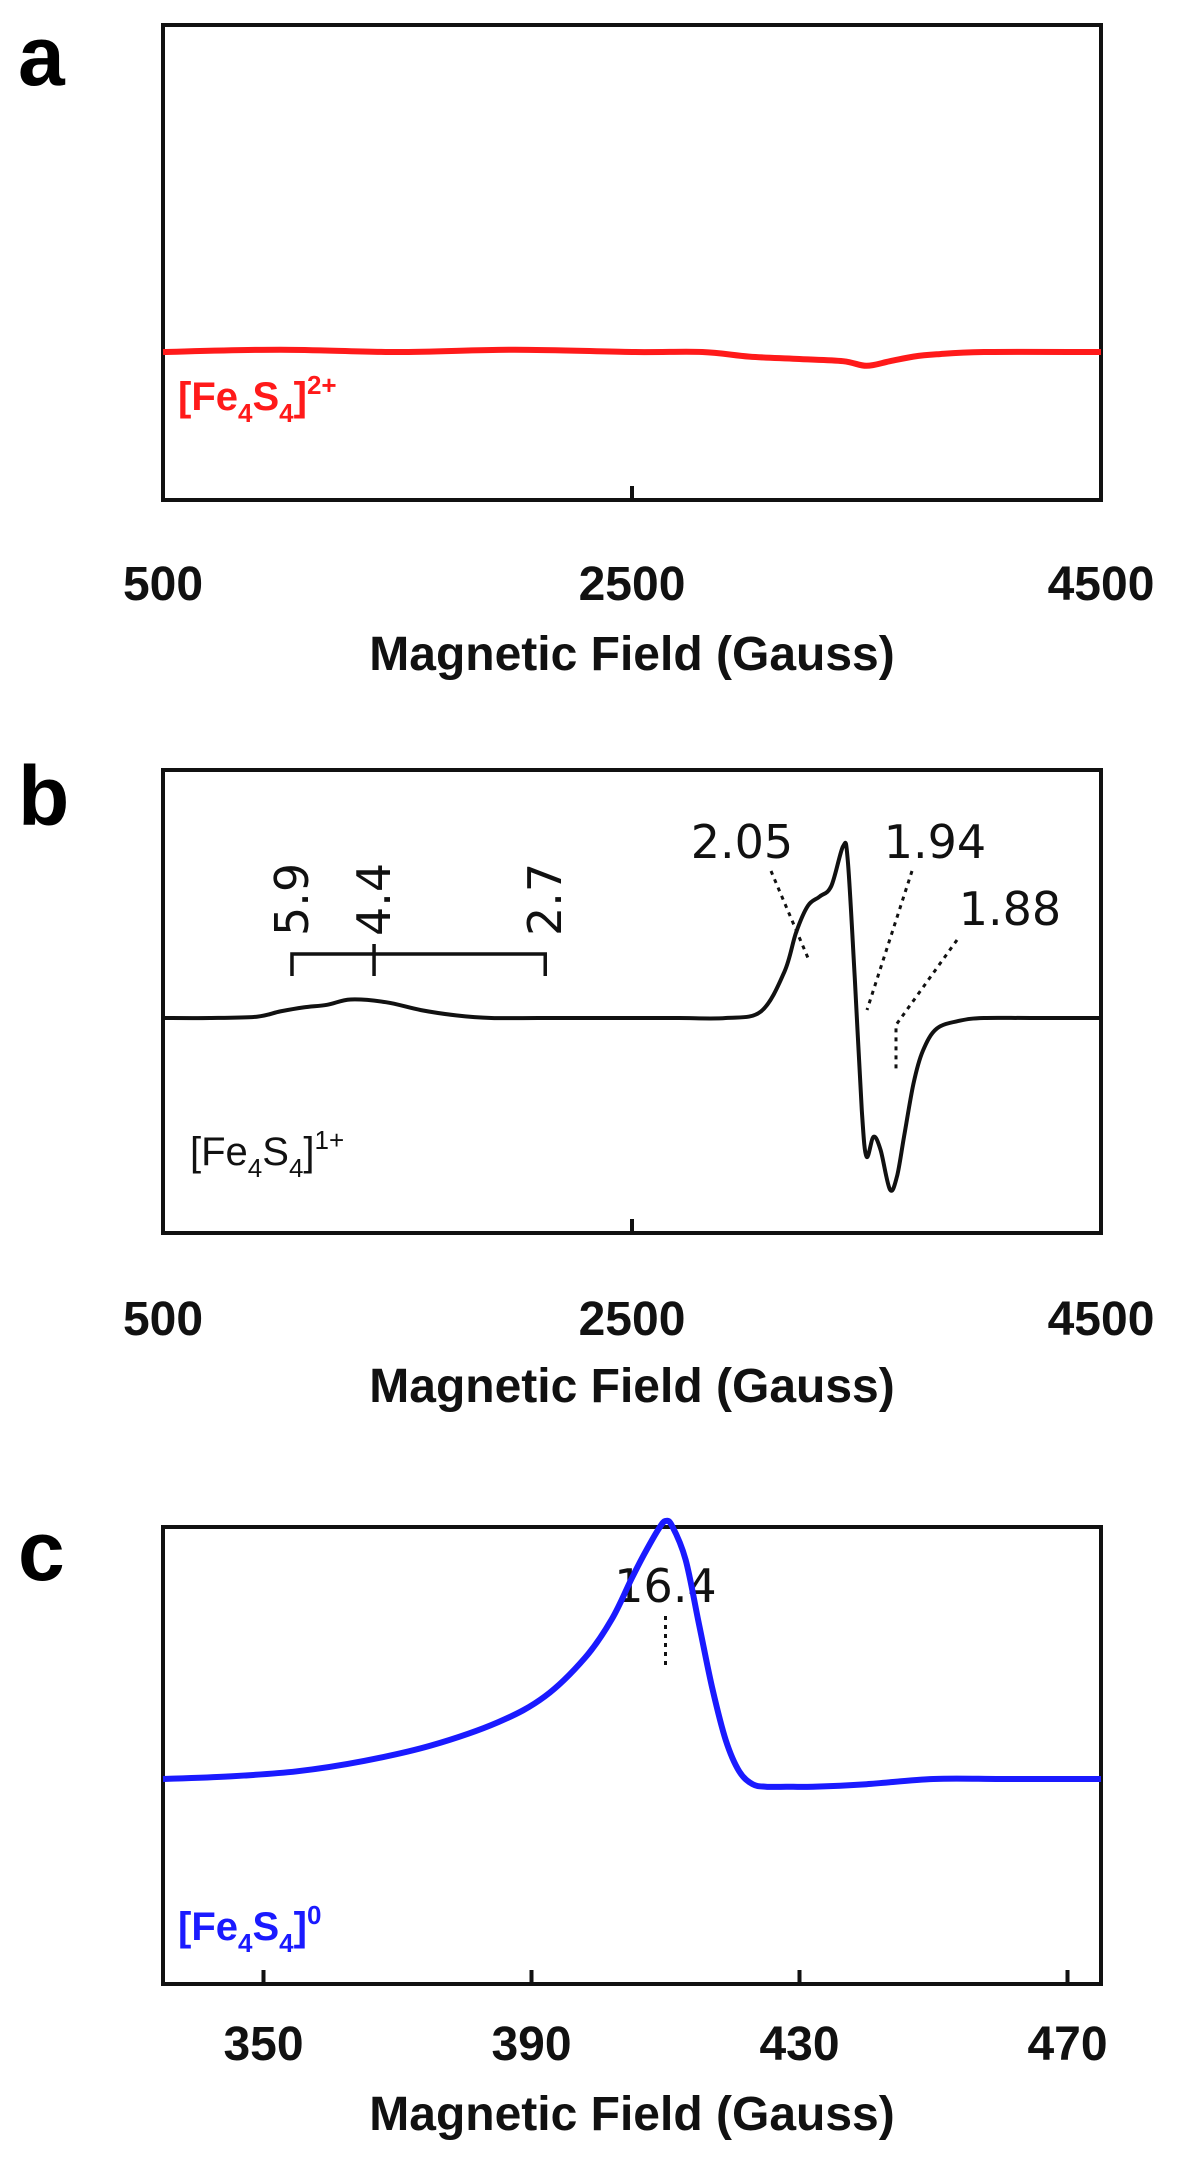  Describe the element at coordinates (638, 548) in the screenshot. I see `x-ticks-a: 500 2500 4500` at that location.